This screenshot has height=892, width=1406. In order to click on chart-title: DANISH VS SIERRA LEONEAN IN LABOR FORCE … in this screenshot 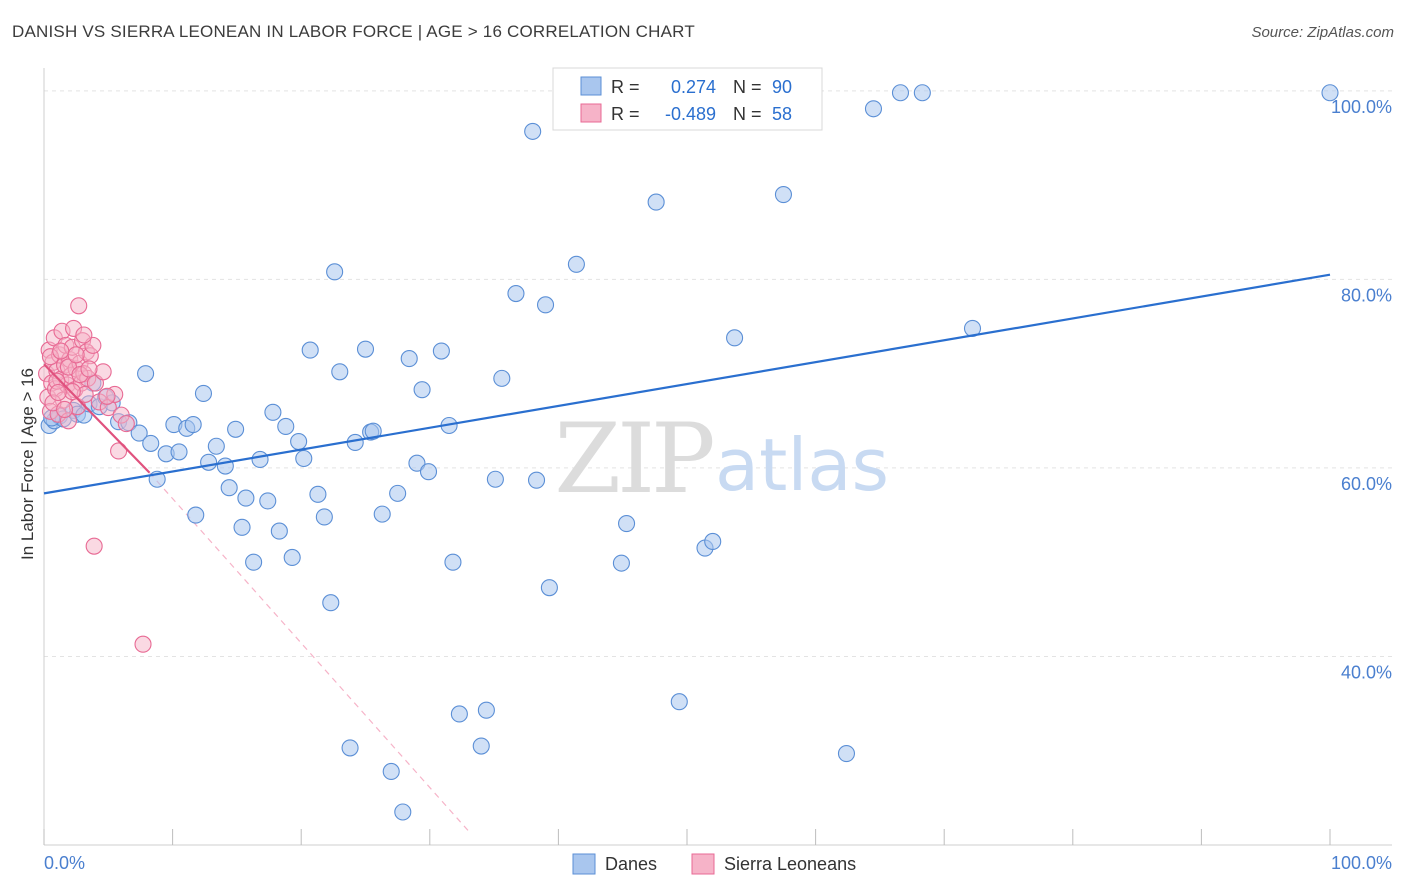, I will do `click(353, 31)`.